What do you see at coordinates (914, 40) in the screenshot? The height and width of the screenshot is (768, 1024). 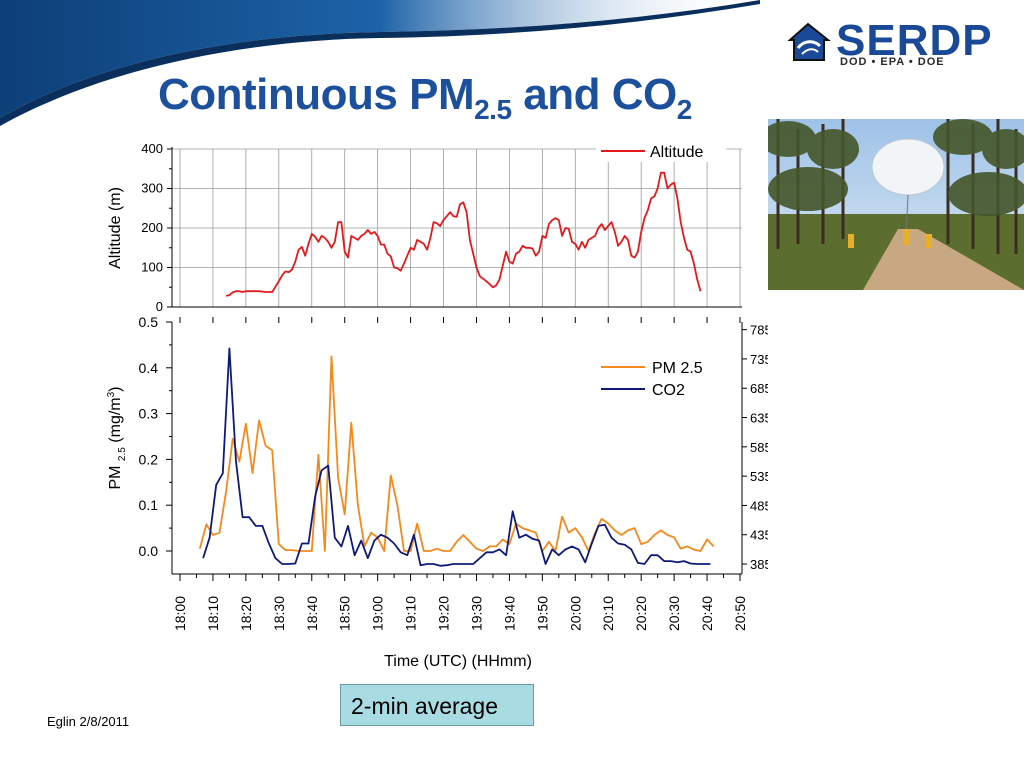 I see `logo-wordmark: SERDP` at bounding box center [914, 40].